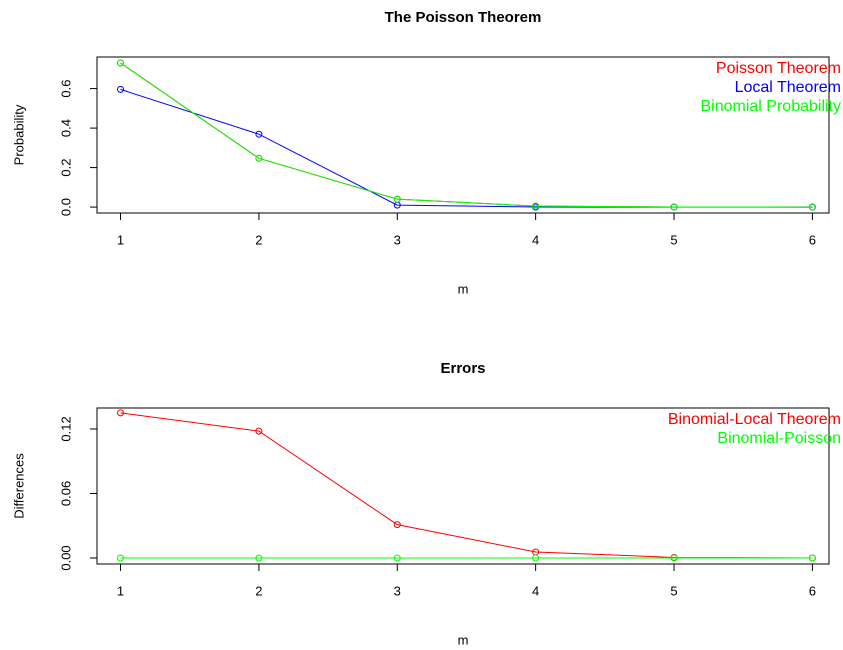 The height and width of the screenshot is (650, 843). What do you see at coordinates (65, 89) in the screenshot?
I see `y-tick-label: 0.6` at bounding box center [65, 89].